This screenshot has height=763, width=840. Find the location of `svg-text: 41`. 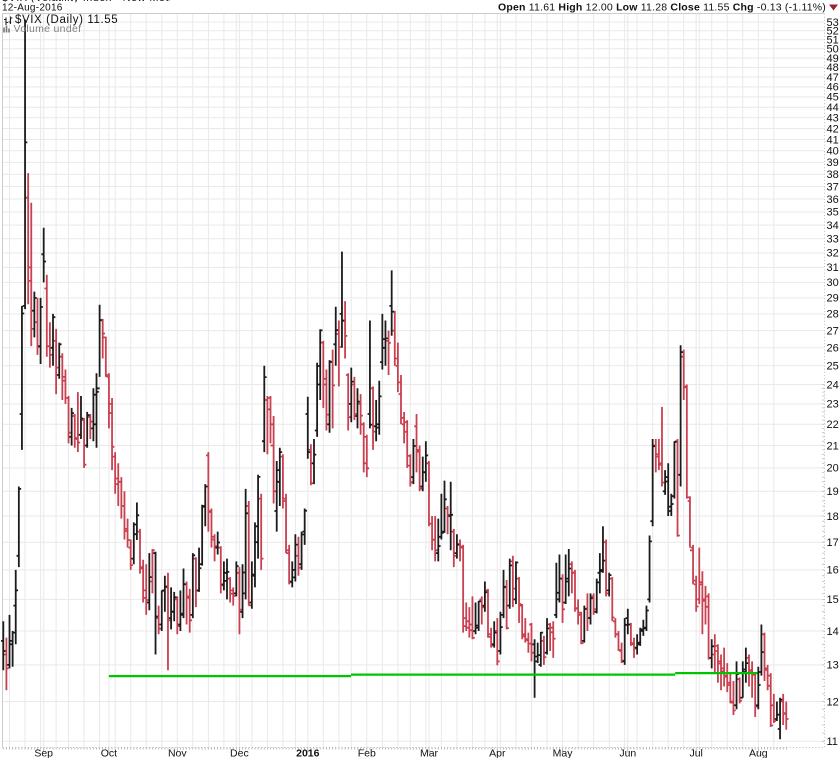

svg-text: 41 is located at coordinates (833, 140).